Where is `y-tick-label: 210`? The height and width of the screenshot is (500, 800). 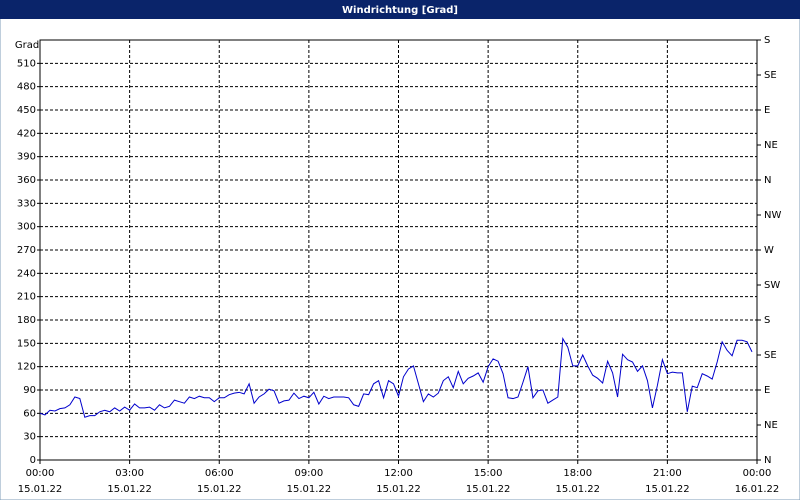
y-tick-label: 210 is located at coordinates (26, 297).